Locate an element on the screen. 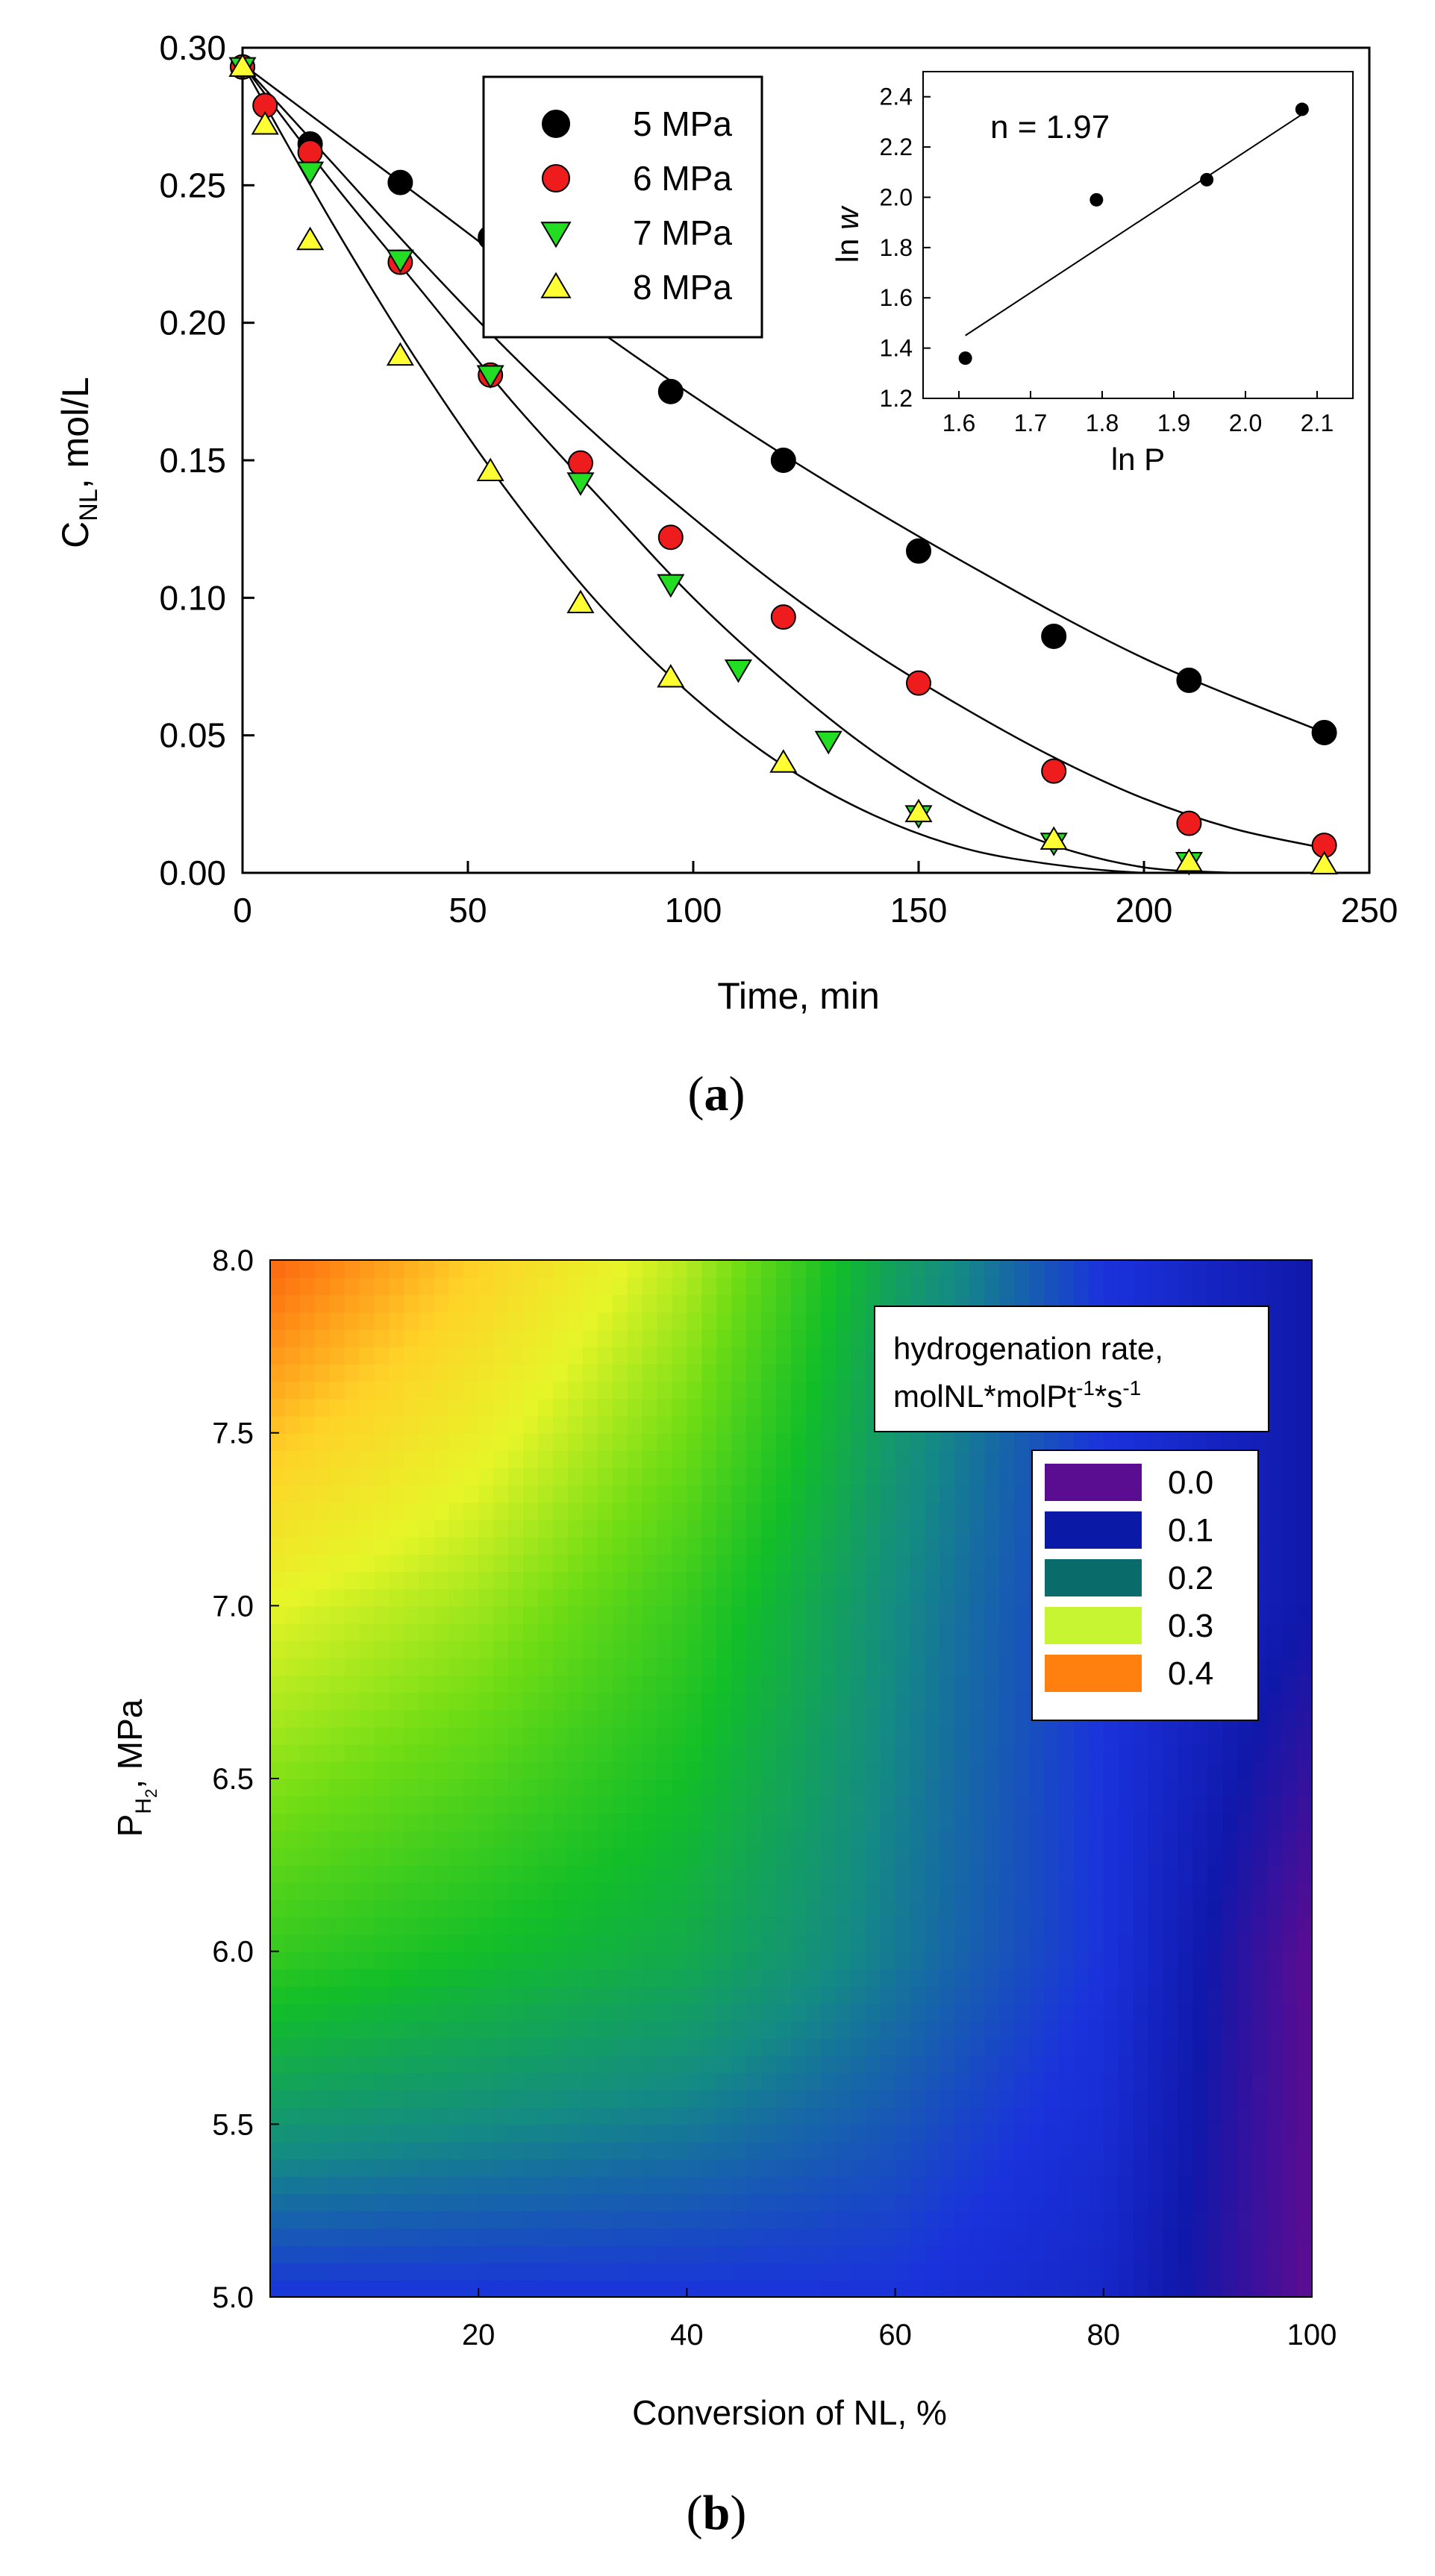 This screenshot has width=1435, height=2576. legend-label: 8 MPa is located at coordinates (682, 287).